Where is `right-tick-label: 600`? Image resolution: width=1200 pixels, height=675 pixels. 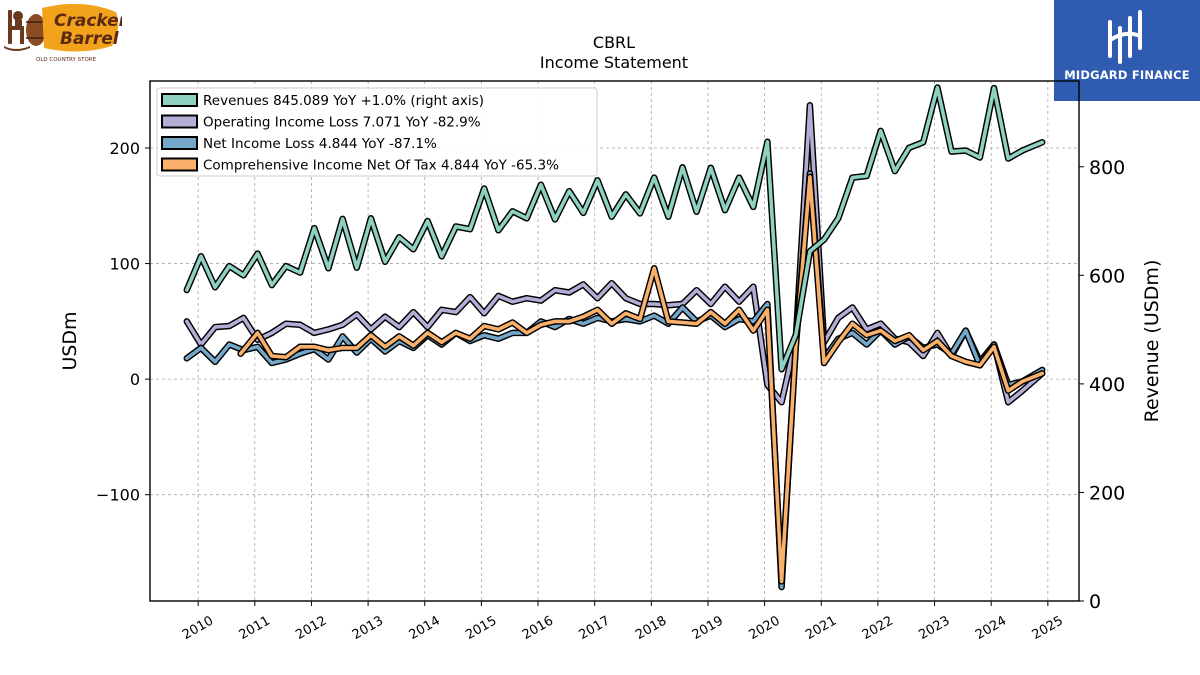
right-tick-label: 600 is located at coordinates (1107, 276).